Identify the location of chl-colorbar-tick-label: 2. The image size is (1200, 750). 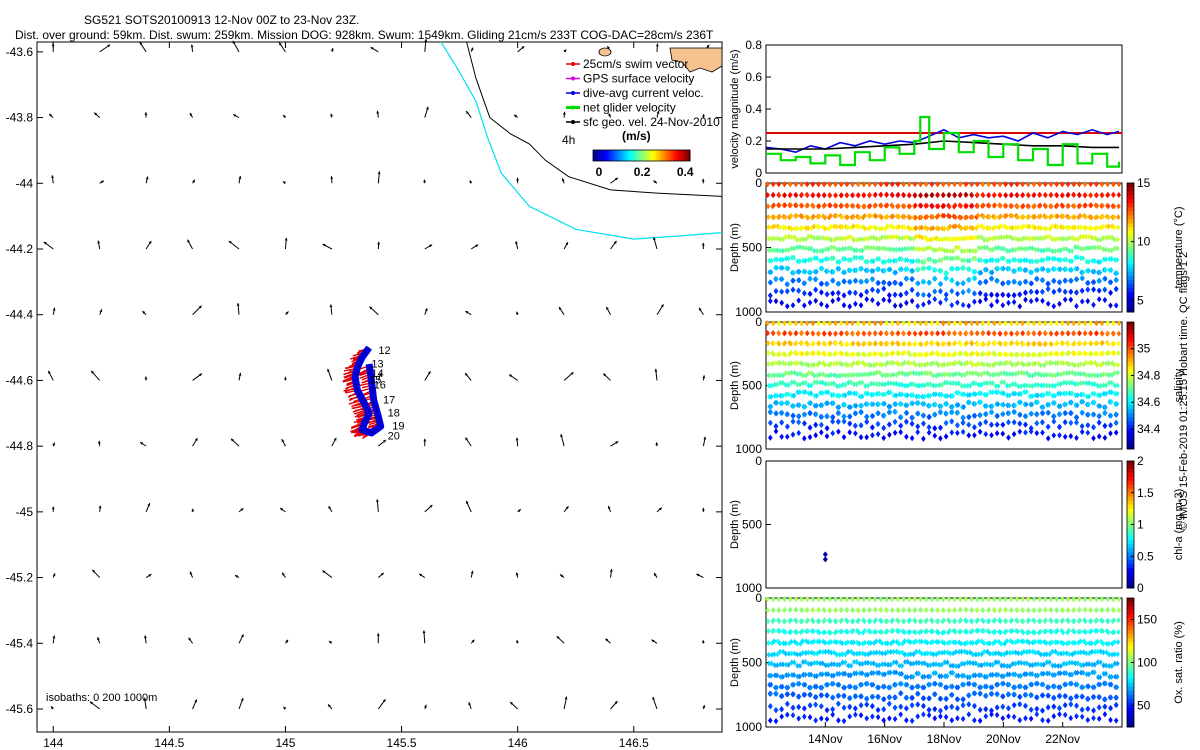
(1140, 461).